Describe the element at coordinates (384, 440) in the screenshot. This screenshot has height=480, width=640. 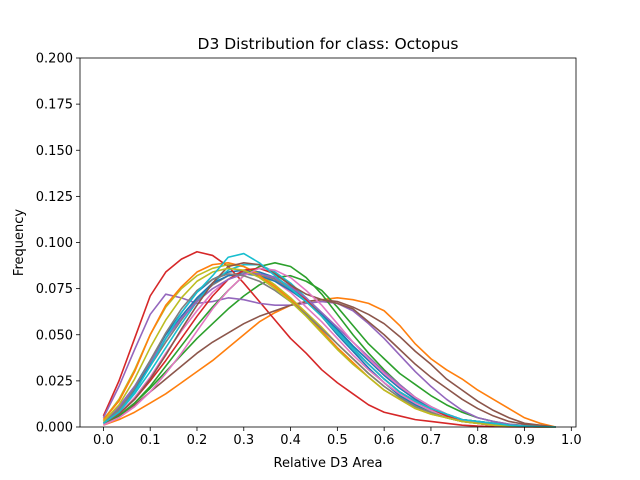
I see `x-tick-label: 0.6` at that location.